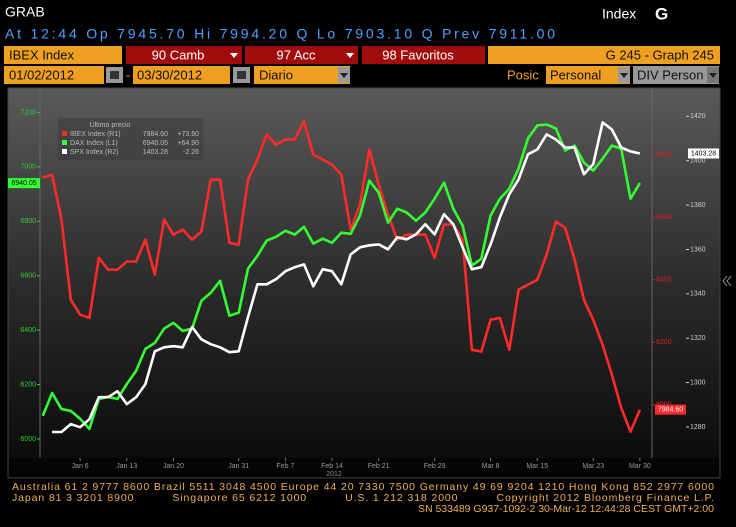 This screenshot has width=736, height=527. I want to click on x-tick-label: Jan 31, so click(238, 466).